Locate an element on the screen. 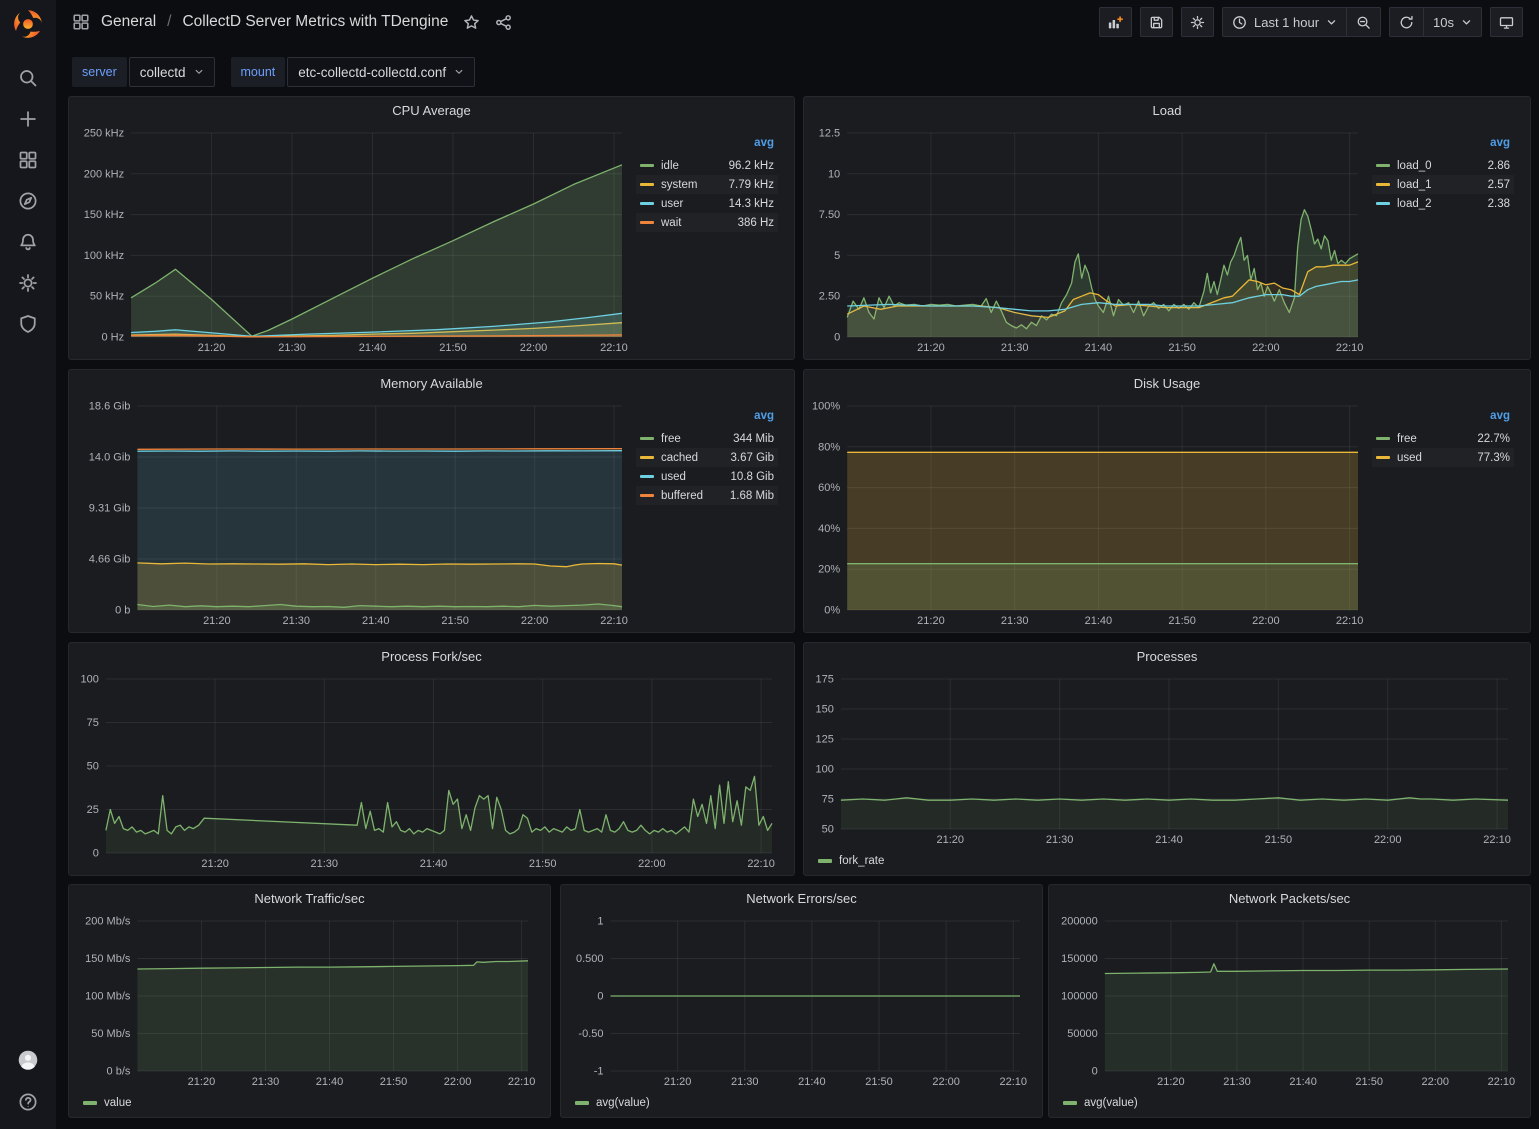 The height and width of the screenshot is (1129, 1539). legend-item-user: user 14.3 kHz is located at coordinates (707, 203).